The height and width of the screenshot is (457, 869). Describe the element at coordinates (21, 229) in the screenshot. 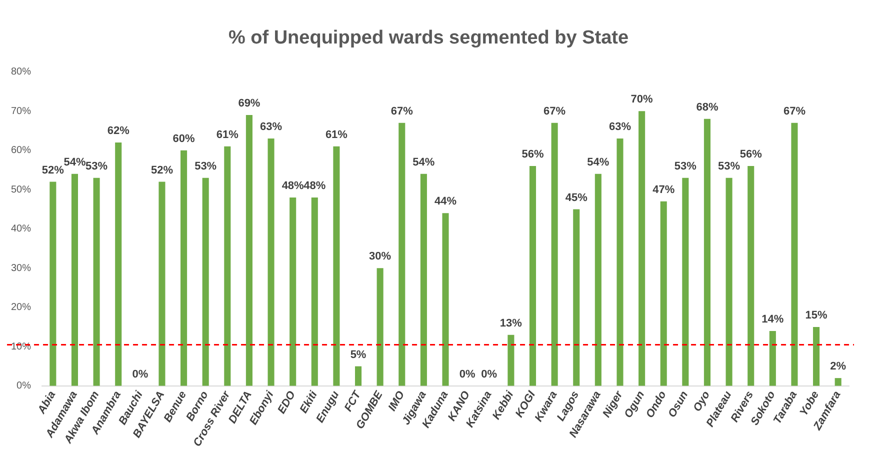

I see `y-tick-label: 40%` at that location.